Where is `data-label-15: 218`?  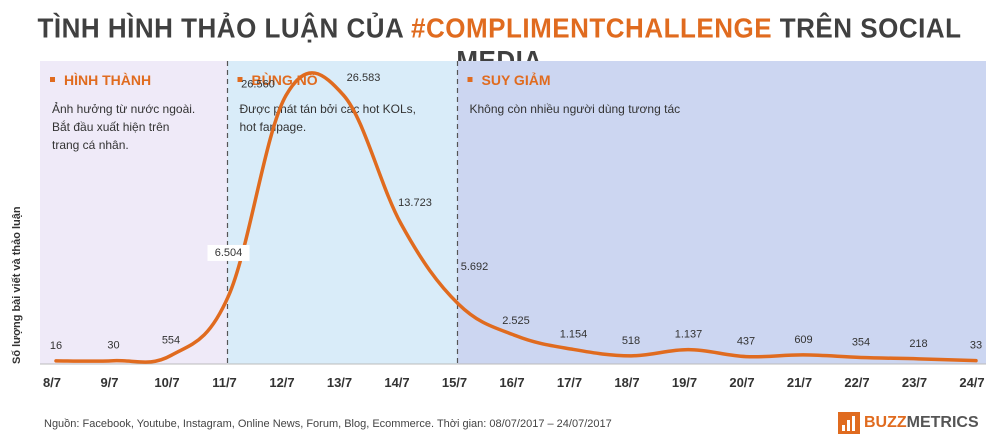
data-label-15: 218 is located at coordinates (918, 344).